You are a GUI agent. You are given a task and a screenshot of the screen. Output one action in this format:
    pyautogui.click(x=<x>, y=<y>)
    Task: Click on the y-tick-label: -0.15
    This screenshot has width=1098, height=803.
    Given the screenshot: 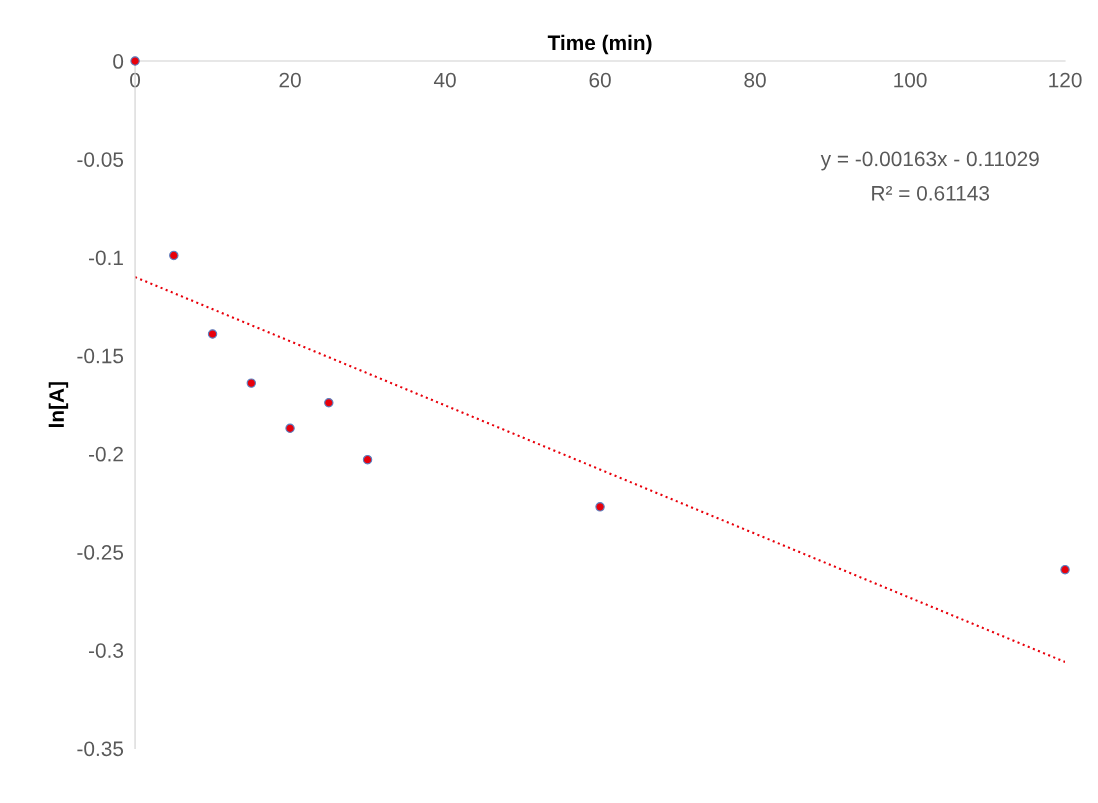 What is the action you would take?
    pyautogui.click(x=100, y=356)
    